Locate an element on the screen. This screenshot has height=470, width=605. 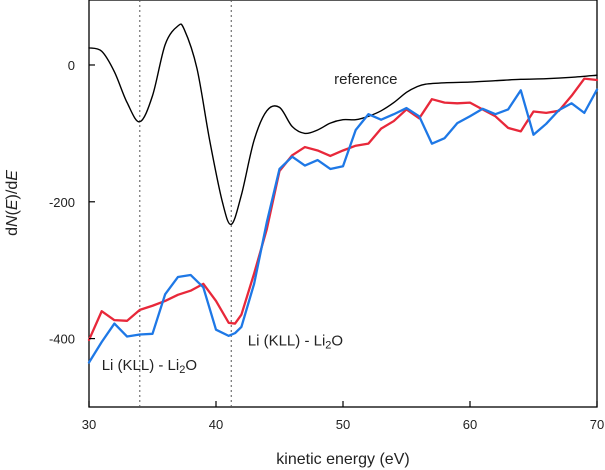
y-axis-title: dN(E)/dE is located at coordinates (12, 203).